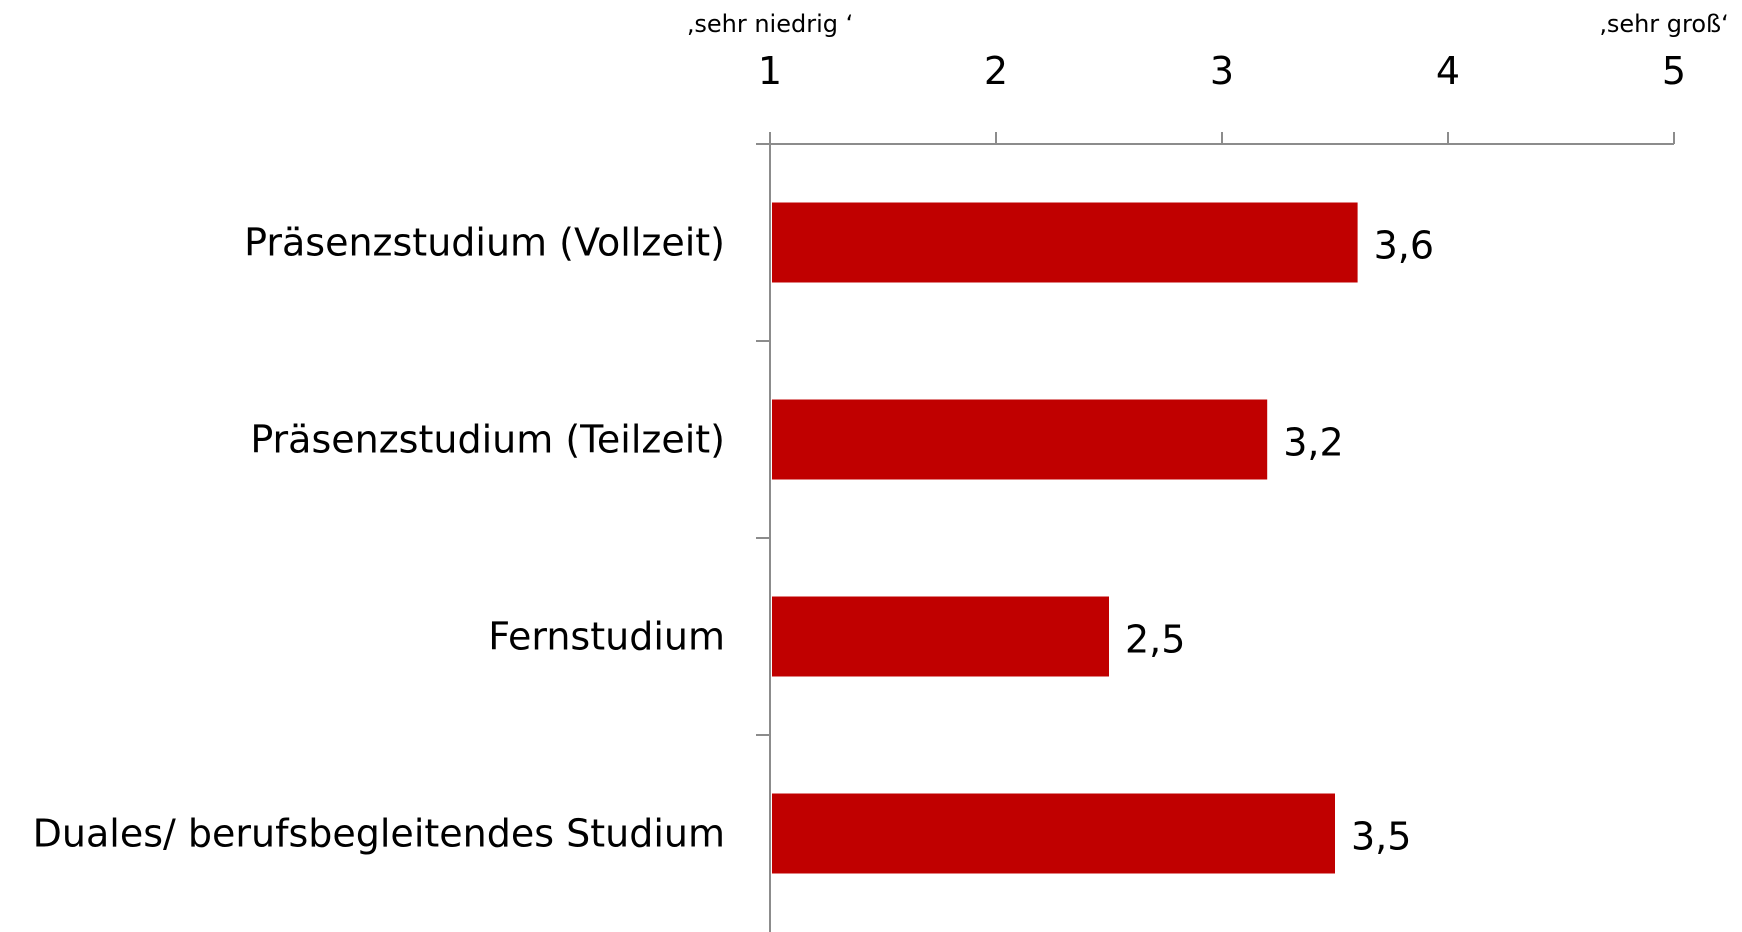  What do you see at coordinates (996, 71) in the screenshot?
I see `x-tick-label: 2` at bounding box center [996, 71].